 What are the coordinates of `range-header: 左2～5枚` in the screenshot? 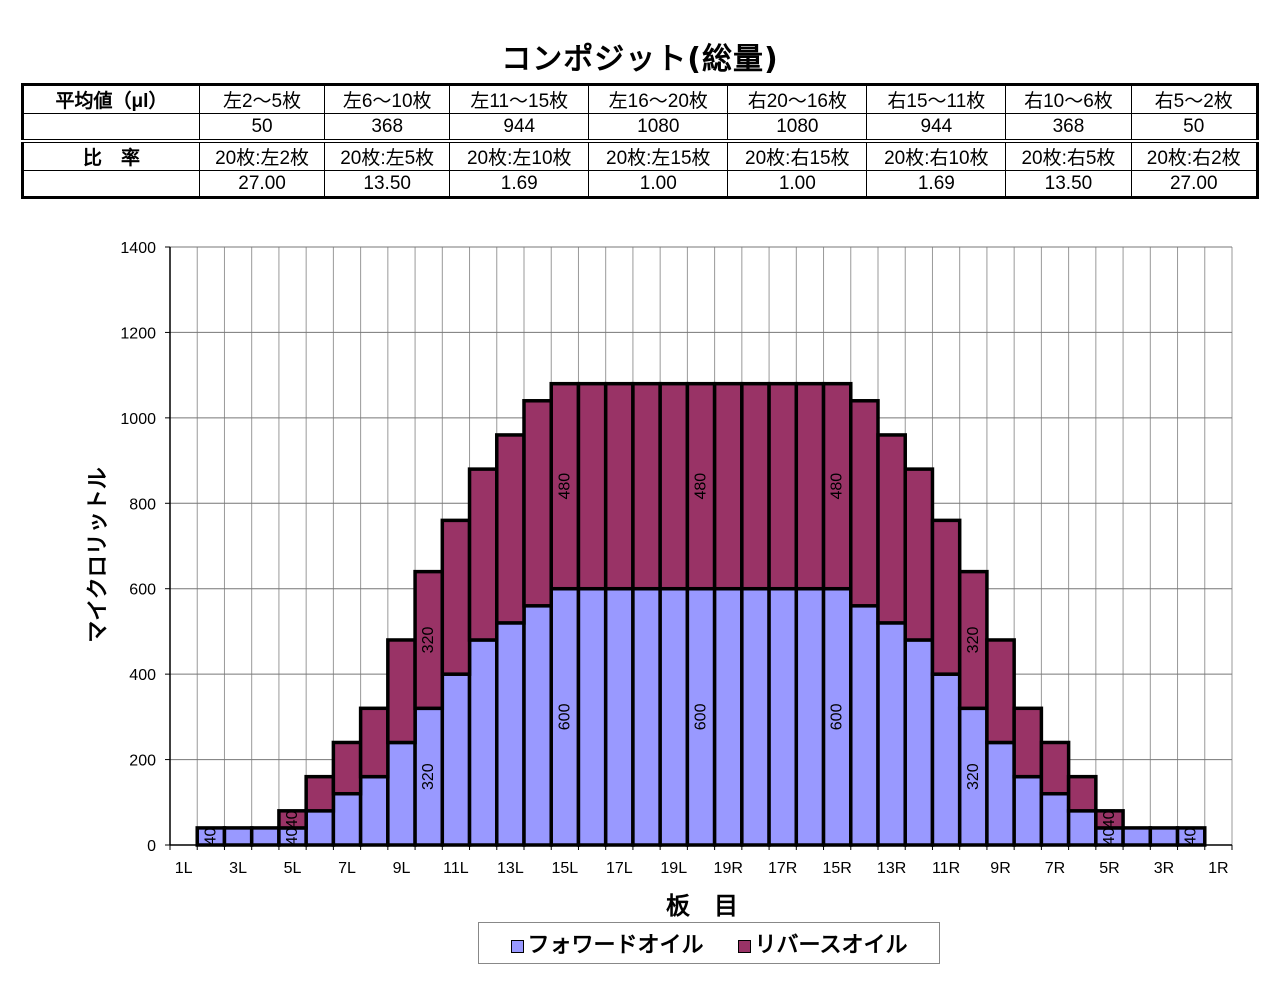 It's located at (262, 99).